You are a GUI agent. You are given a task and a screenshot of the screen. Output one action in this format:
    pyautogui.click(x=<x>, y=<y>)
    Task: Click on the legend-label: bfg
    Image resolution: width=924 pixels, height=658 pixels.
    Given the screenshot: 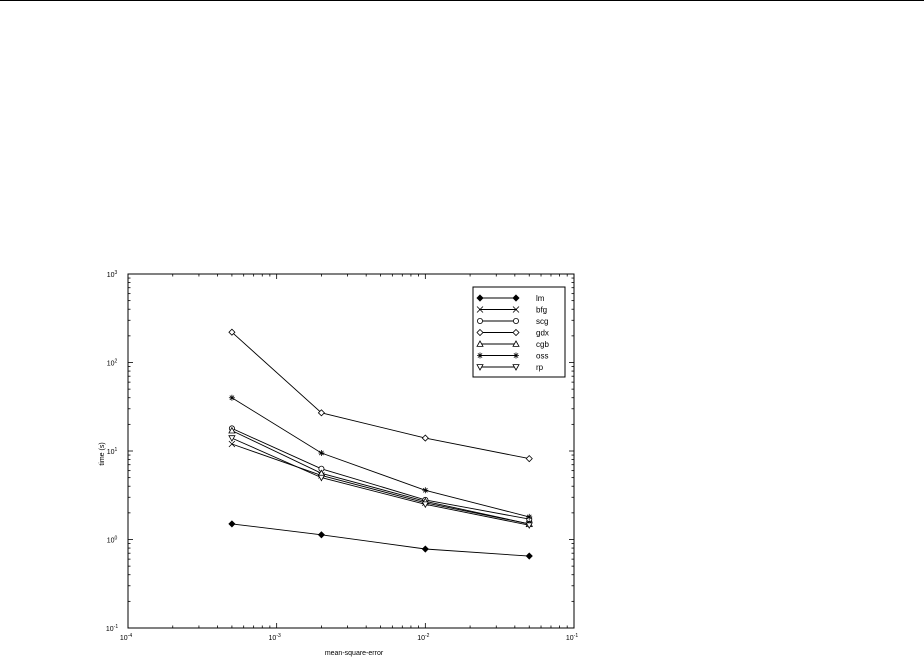 What is the action you would take?
    pyautogui.click(x=541, y=310)
    